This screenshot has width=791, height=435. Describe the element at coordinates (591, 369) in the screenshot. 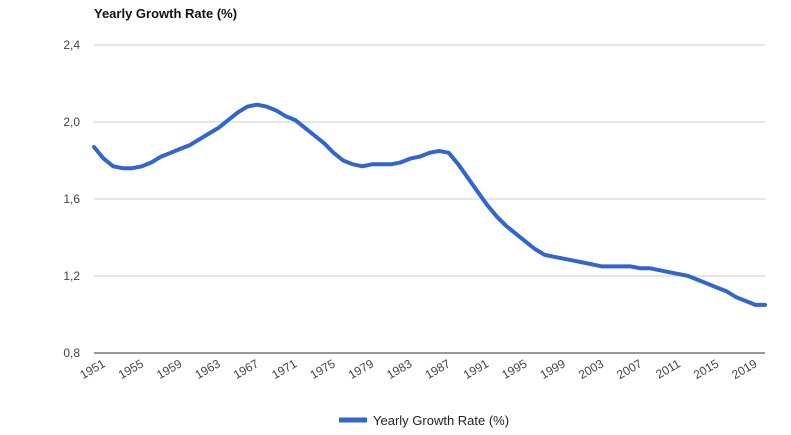

I see `x-tick-label: 2003` at that location.